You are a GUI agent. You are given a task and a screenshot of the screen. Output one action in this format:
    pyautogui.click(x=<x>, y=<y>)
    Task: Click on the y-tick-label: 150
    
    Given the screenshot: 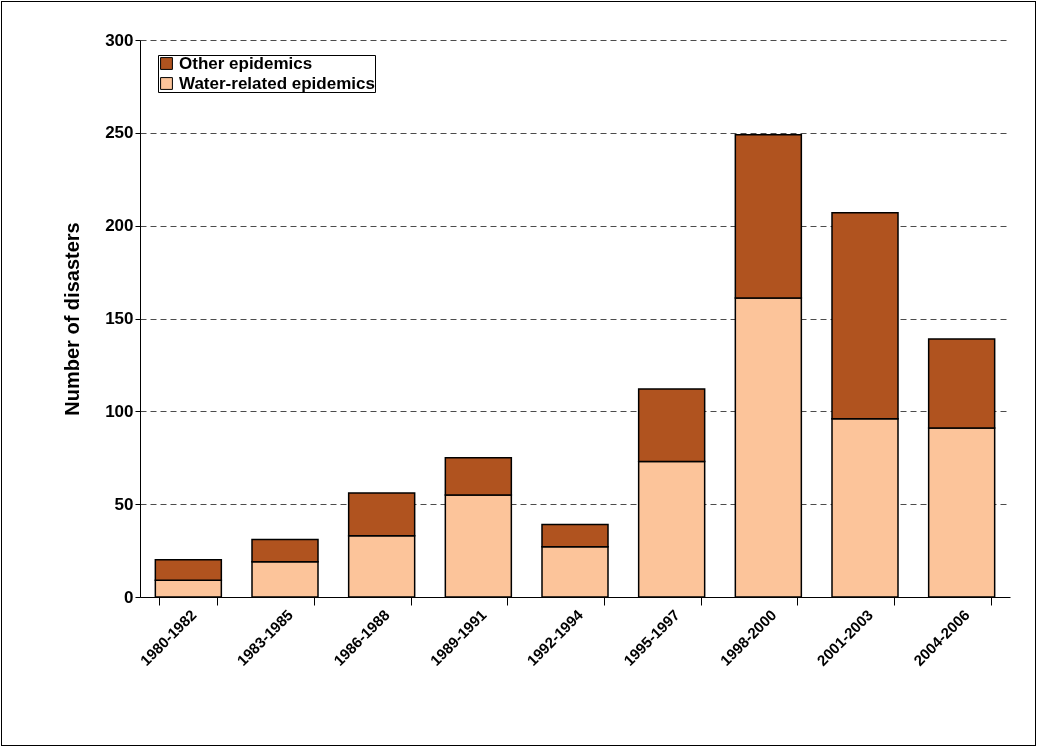 What is the action you would take?
    pyautogui.click(x=119, y=318)
    